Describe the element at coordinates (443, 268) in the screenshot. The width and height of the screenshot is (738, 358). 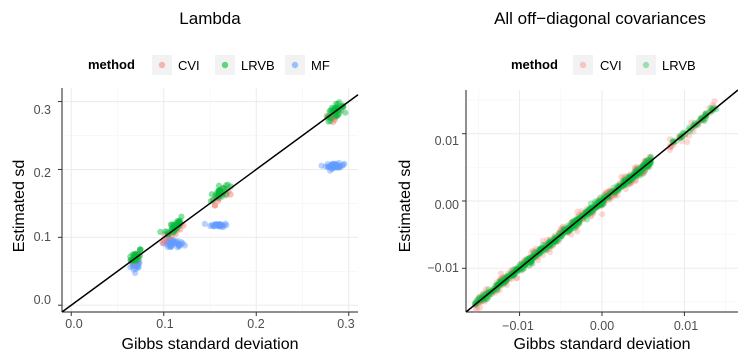
I see `y-tick-label: −0.01` at that location.